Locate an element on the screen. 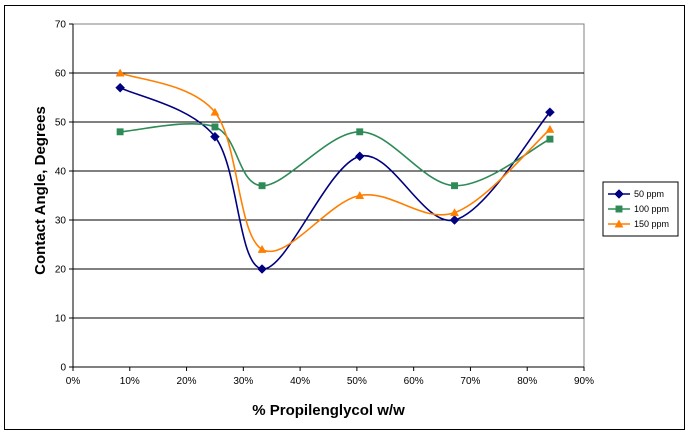  legend: 50 ppm 100 ppm 150 ppm is located at coordinates (640, 209).